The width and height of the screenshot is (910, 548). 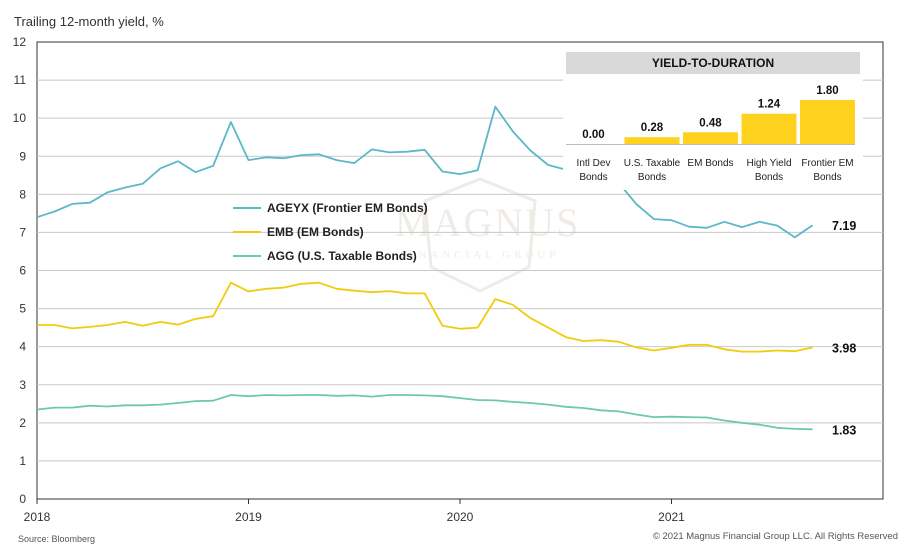 I want to click on legend-label-agg: AGG (U.S. Taxable Bonds), so click(x=342, y=256).